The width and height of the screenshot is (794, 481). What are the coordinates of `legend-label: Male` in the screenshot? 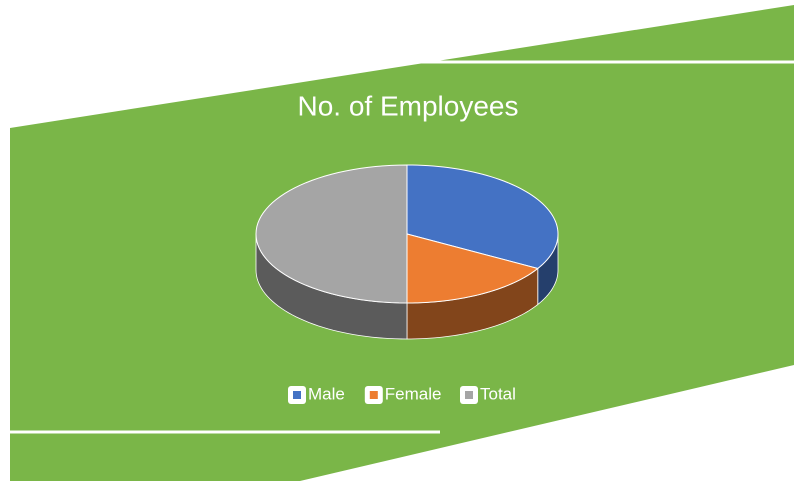 It's located at (326, 393).